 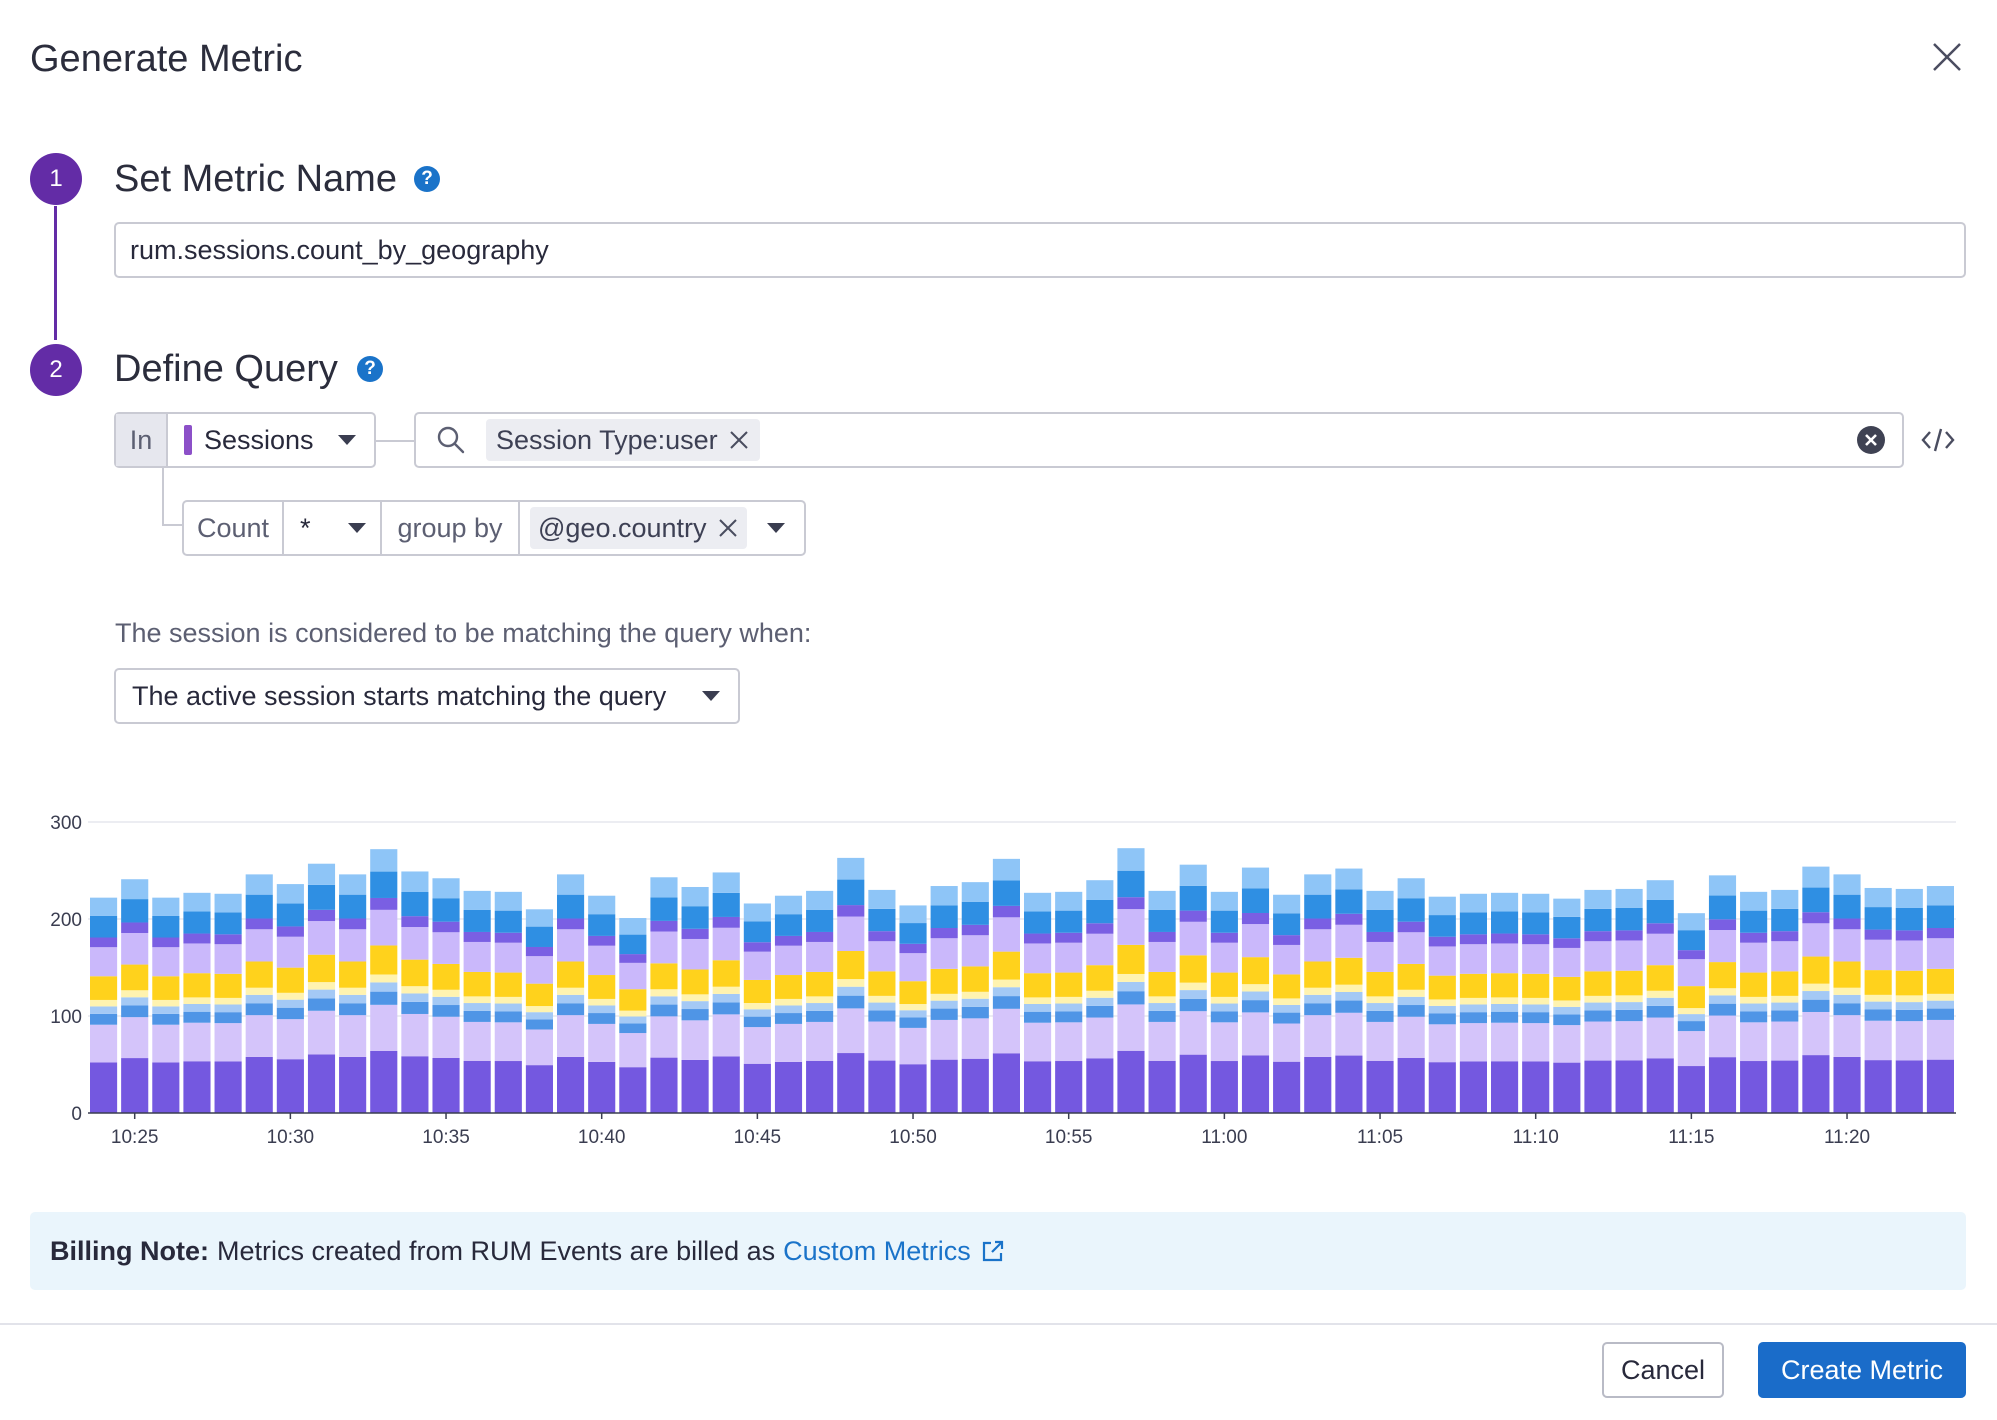 I want to click on external-link-icon, so click(x=993, y=1251).